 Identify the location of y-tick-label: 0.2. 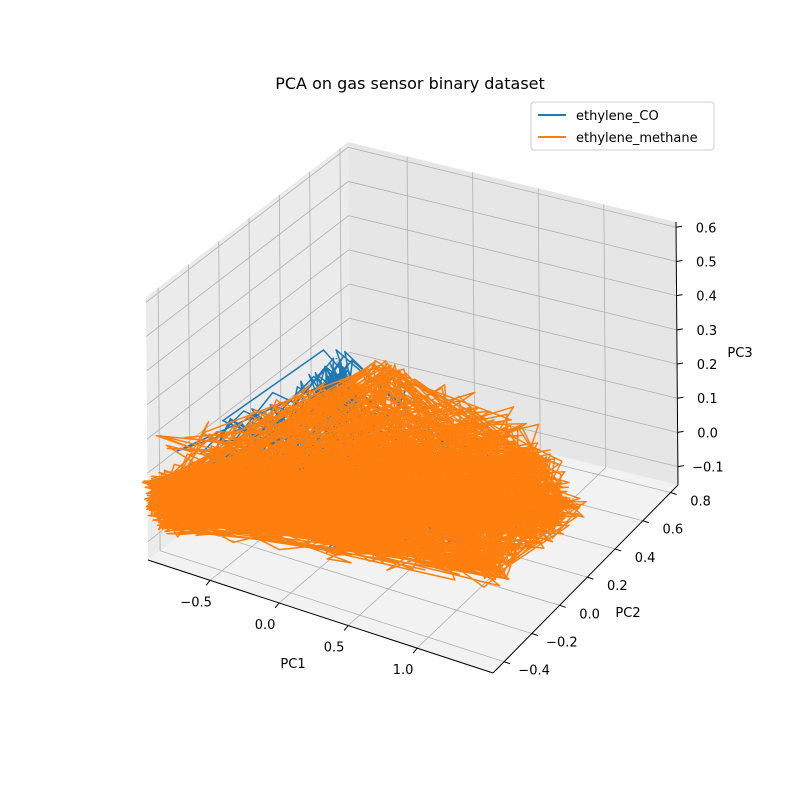
(617, 586).